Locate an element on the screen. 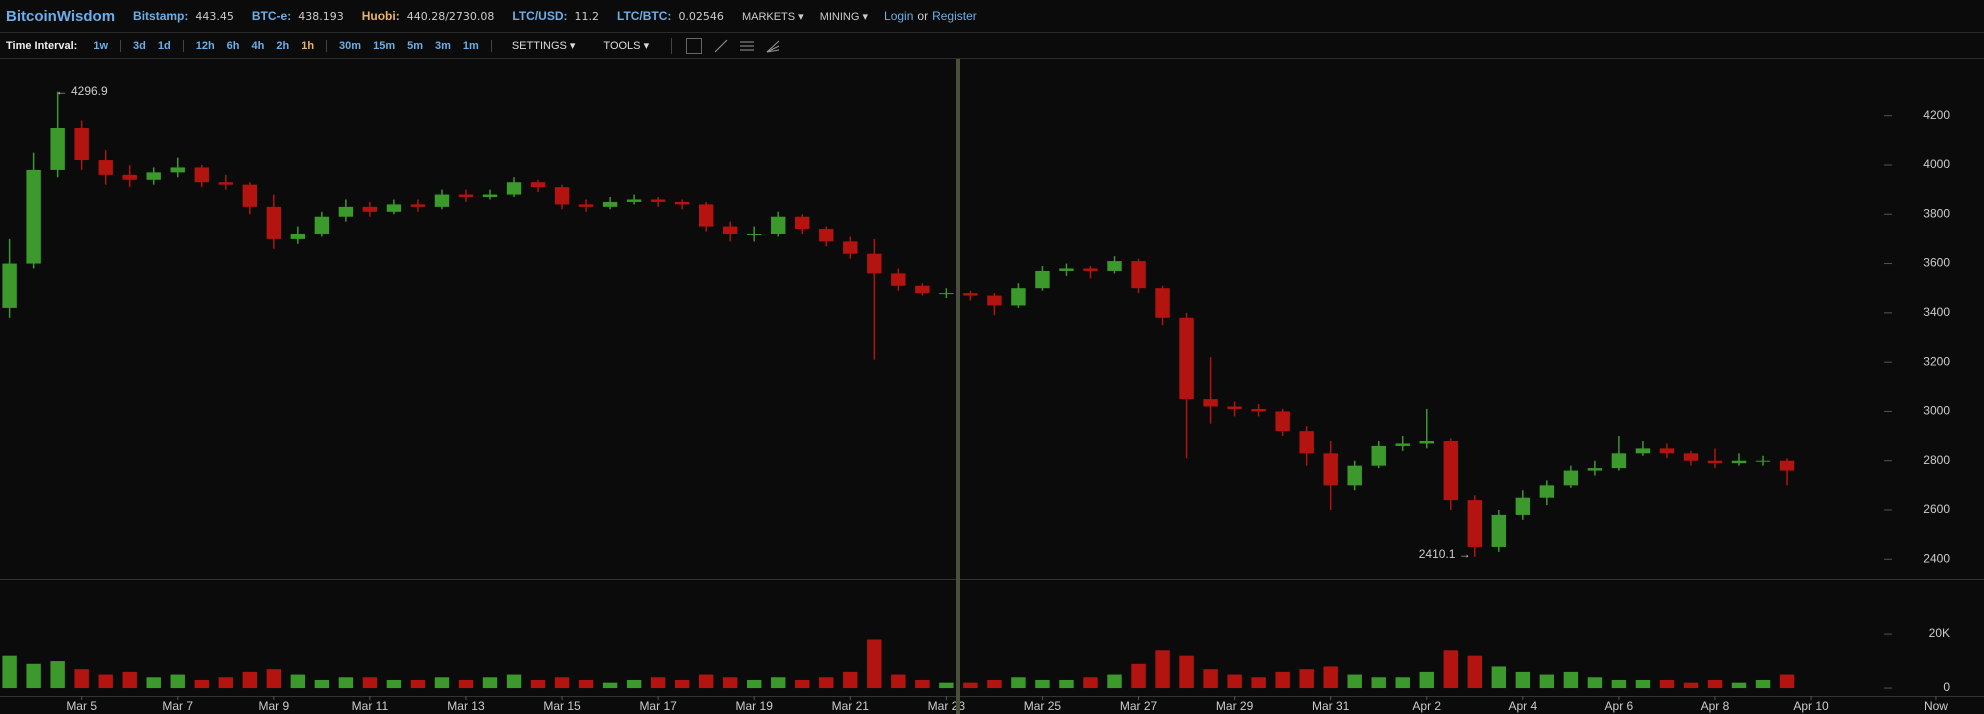  interval-group: 12h 6h 4h 2h 1h is located at coordinates (259, 45).